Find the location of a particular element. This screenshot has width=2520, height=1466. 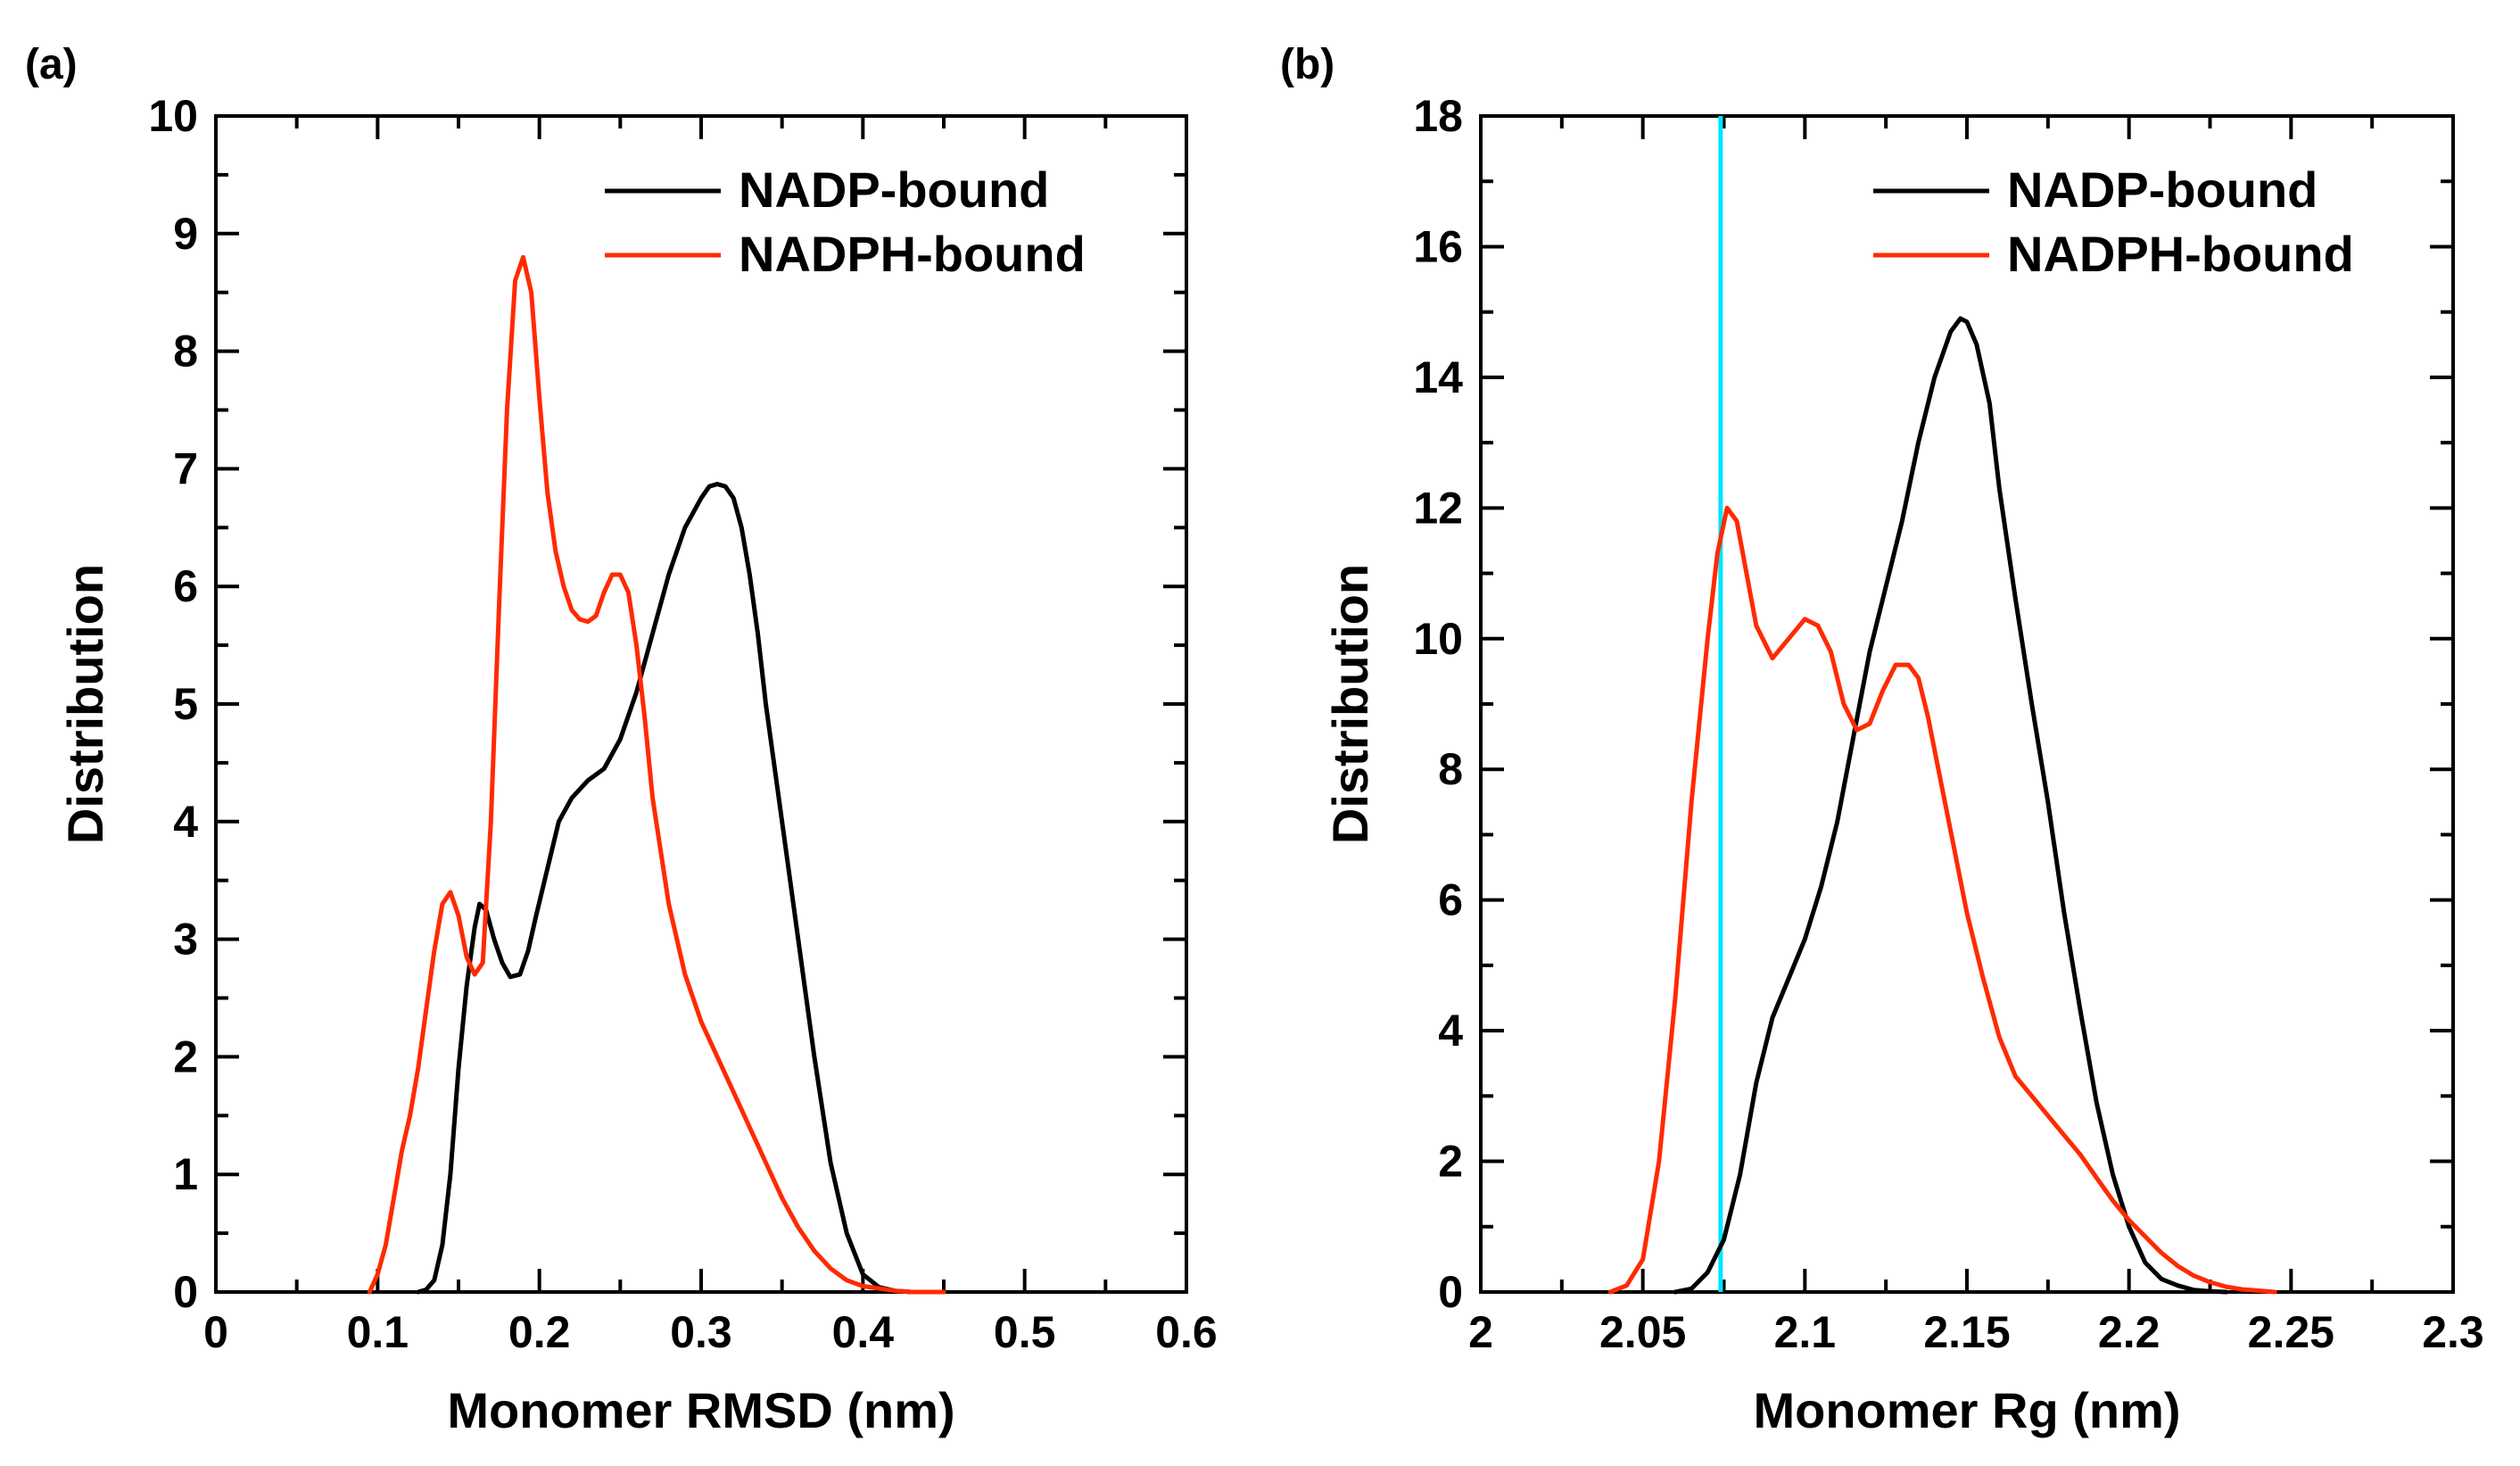

x-tick-label: 2.3 is located at coordinates (2453, 1332).